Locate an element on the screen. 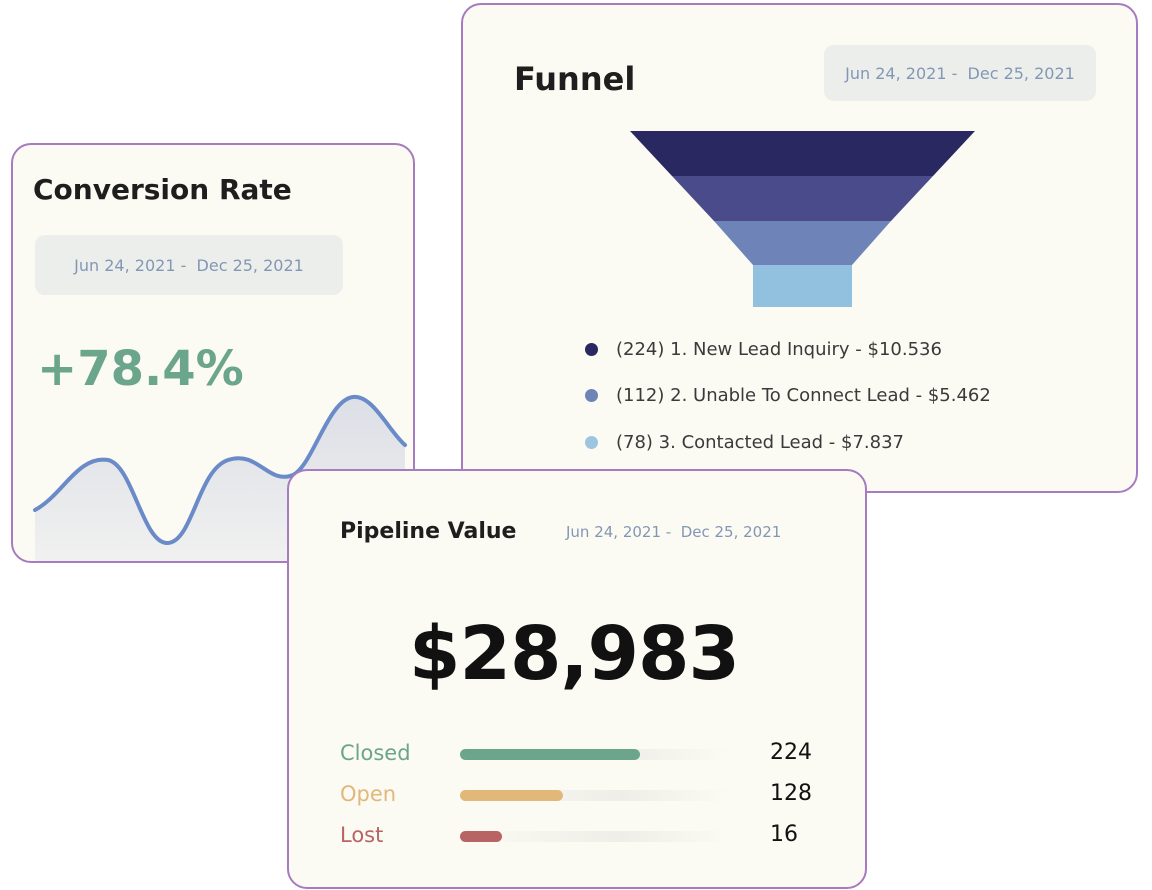  legend-item: (224) 1. New Lead Inquiry - $10.536 is located at coordinates (845, 349).